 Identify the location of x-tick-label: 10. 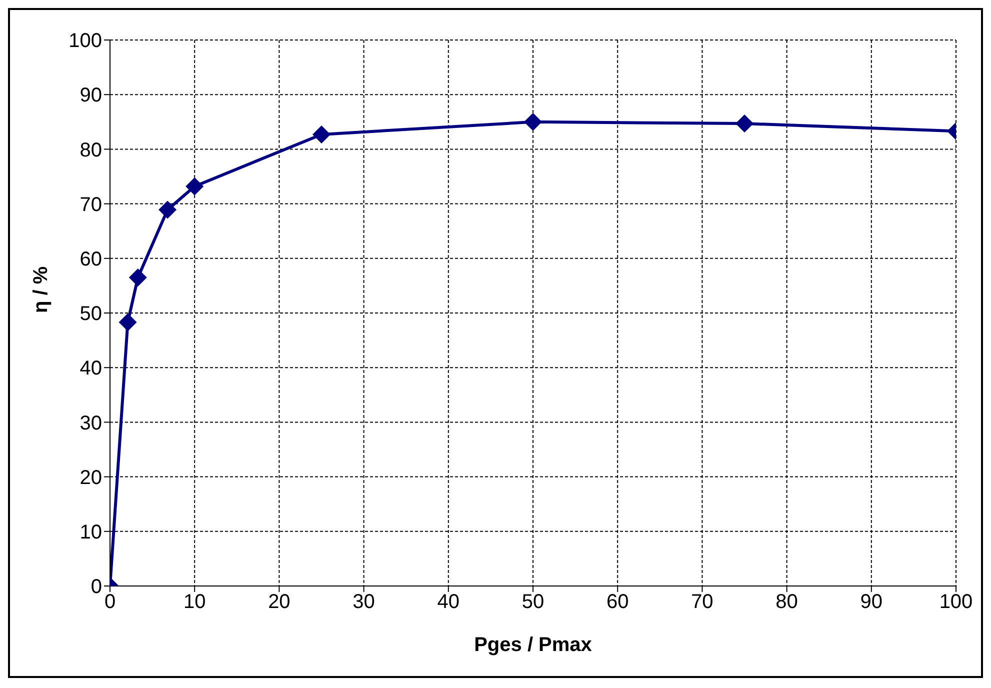
(194, 602).